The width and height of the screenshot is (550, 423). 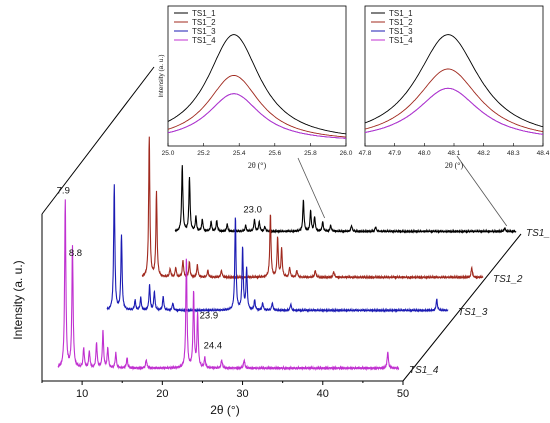 What do you see at coordinates (252, 209) in the screenshot?
I see `peak-annotation-23-0: 23.0` at bounding box center [252, 209].